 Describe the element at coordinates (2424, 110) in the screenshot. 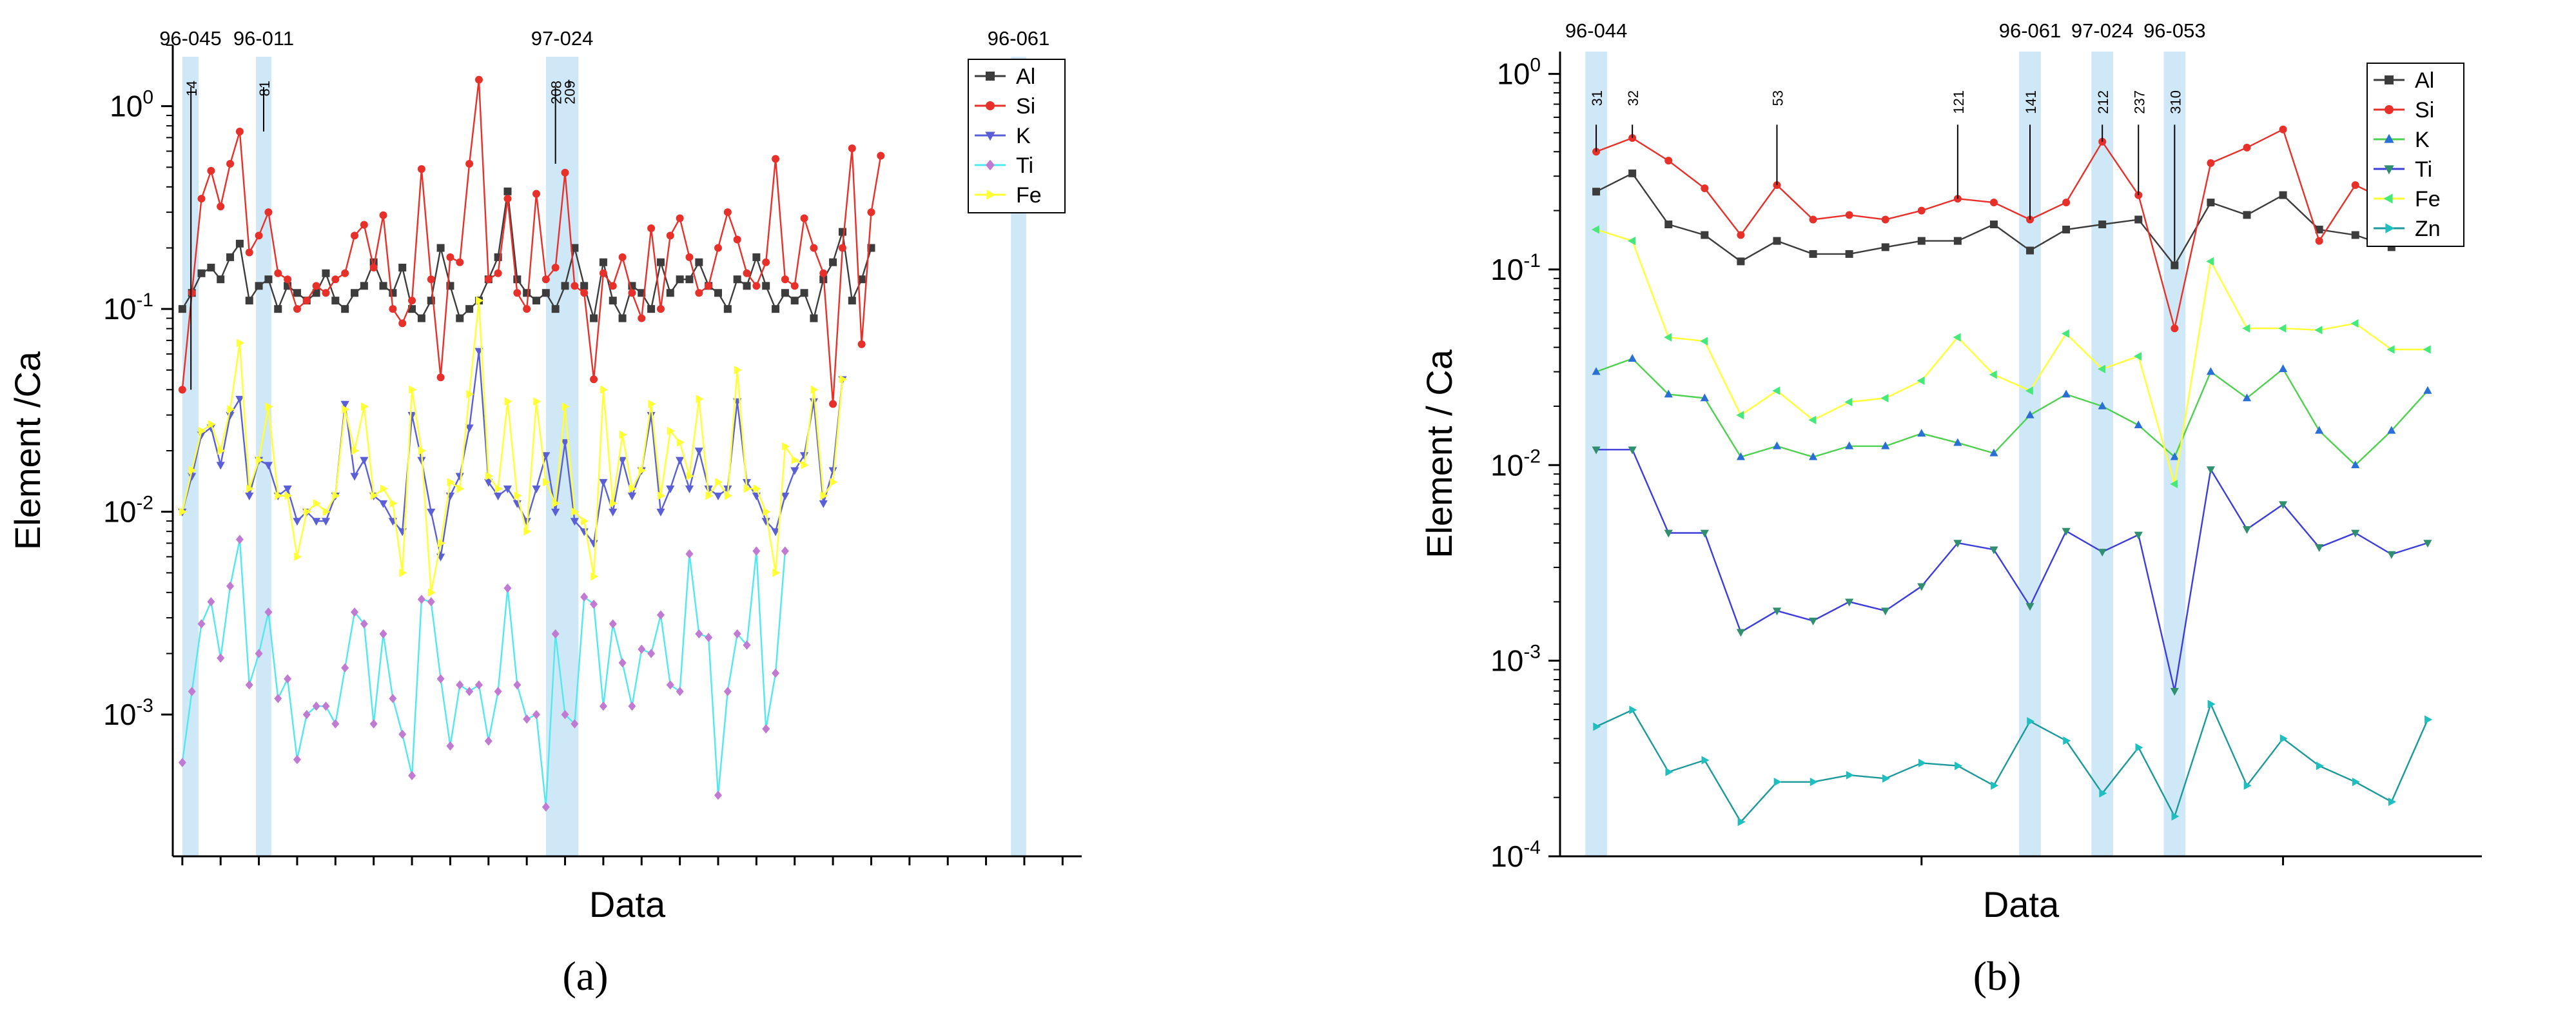

I see `legend-label: Si` at that location.